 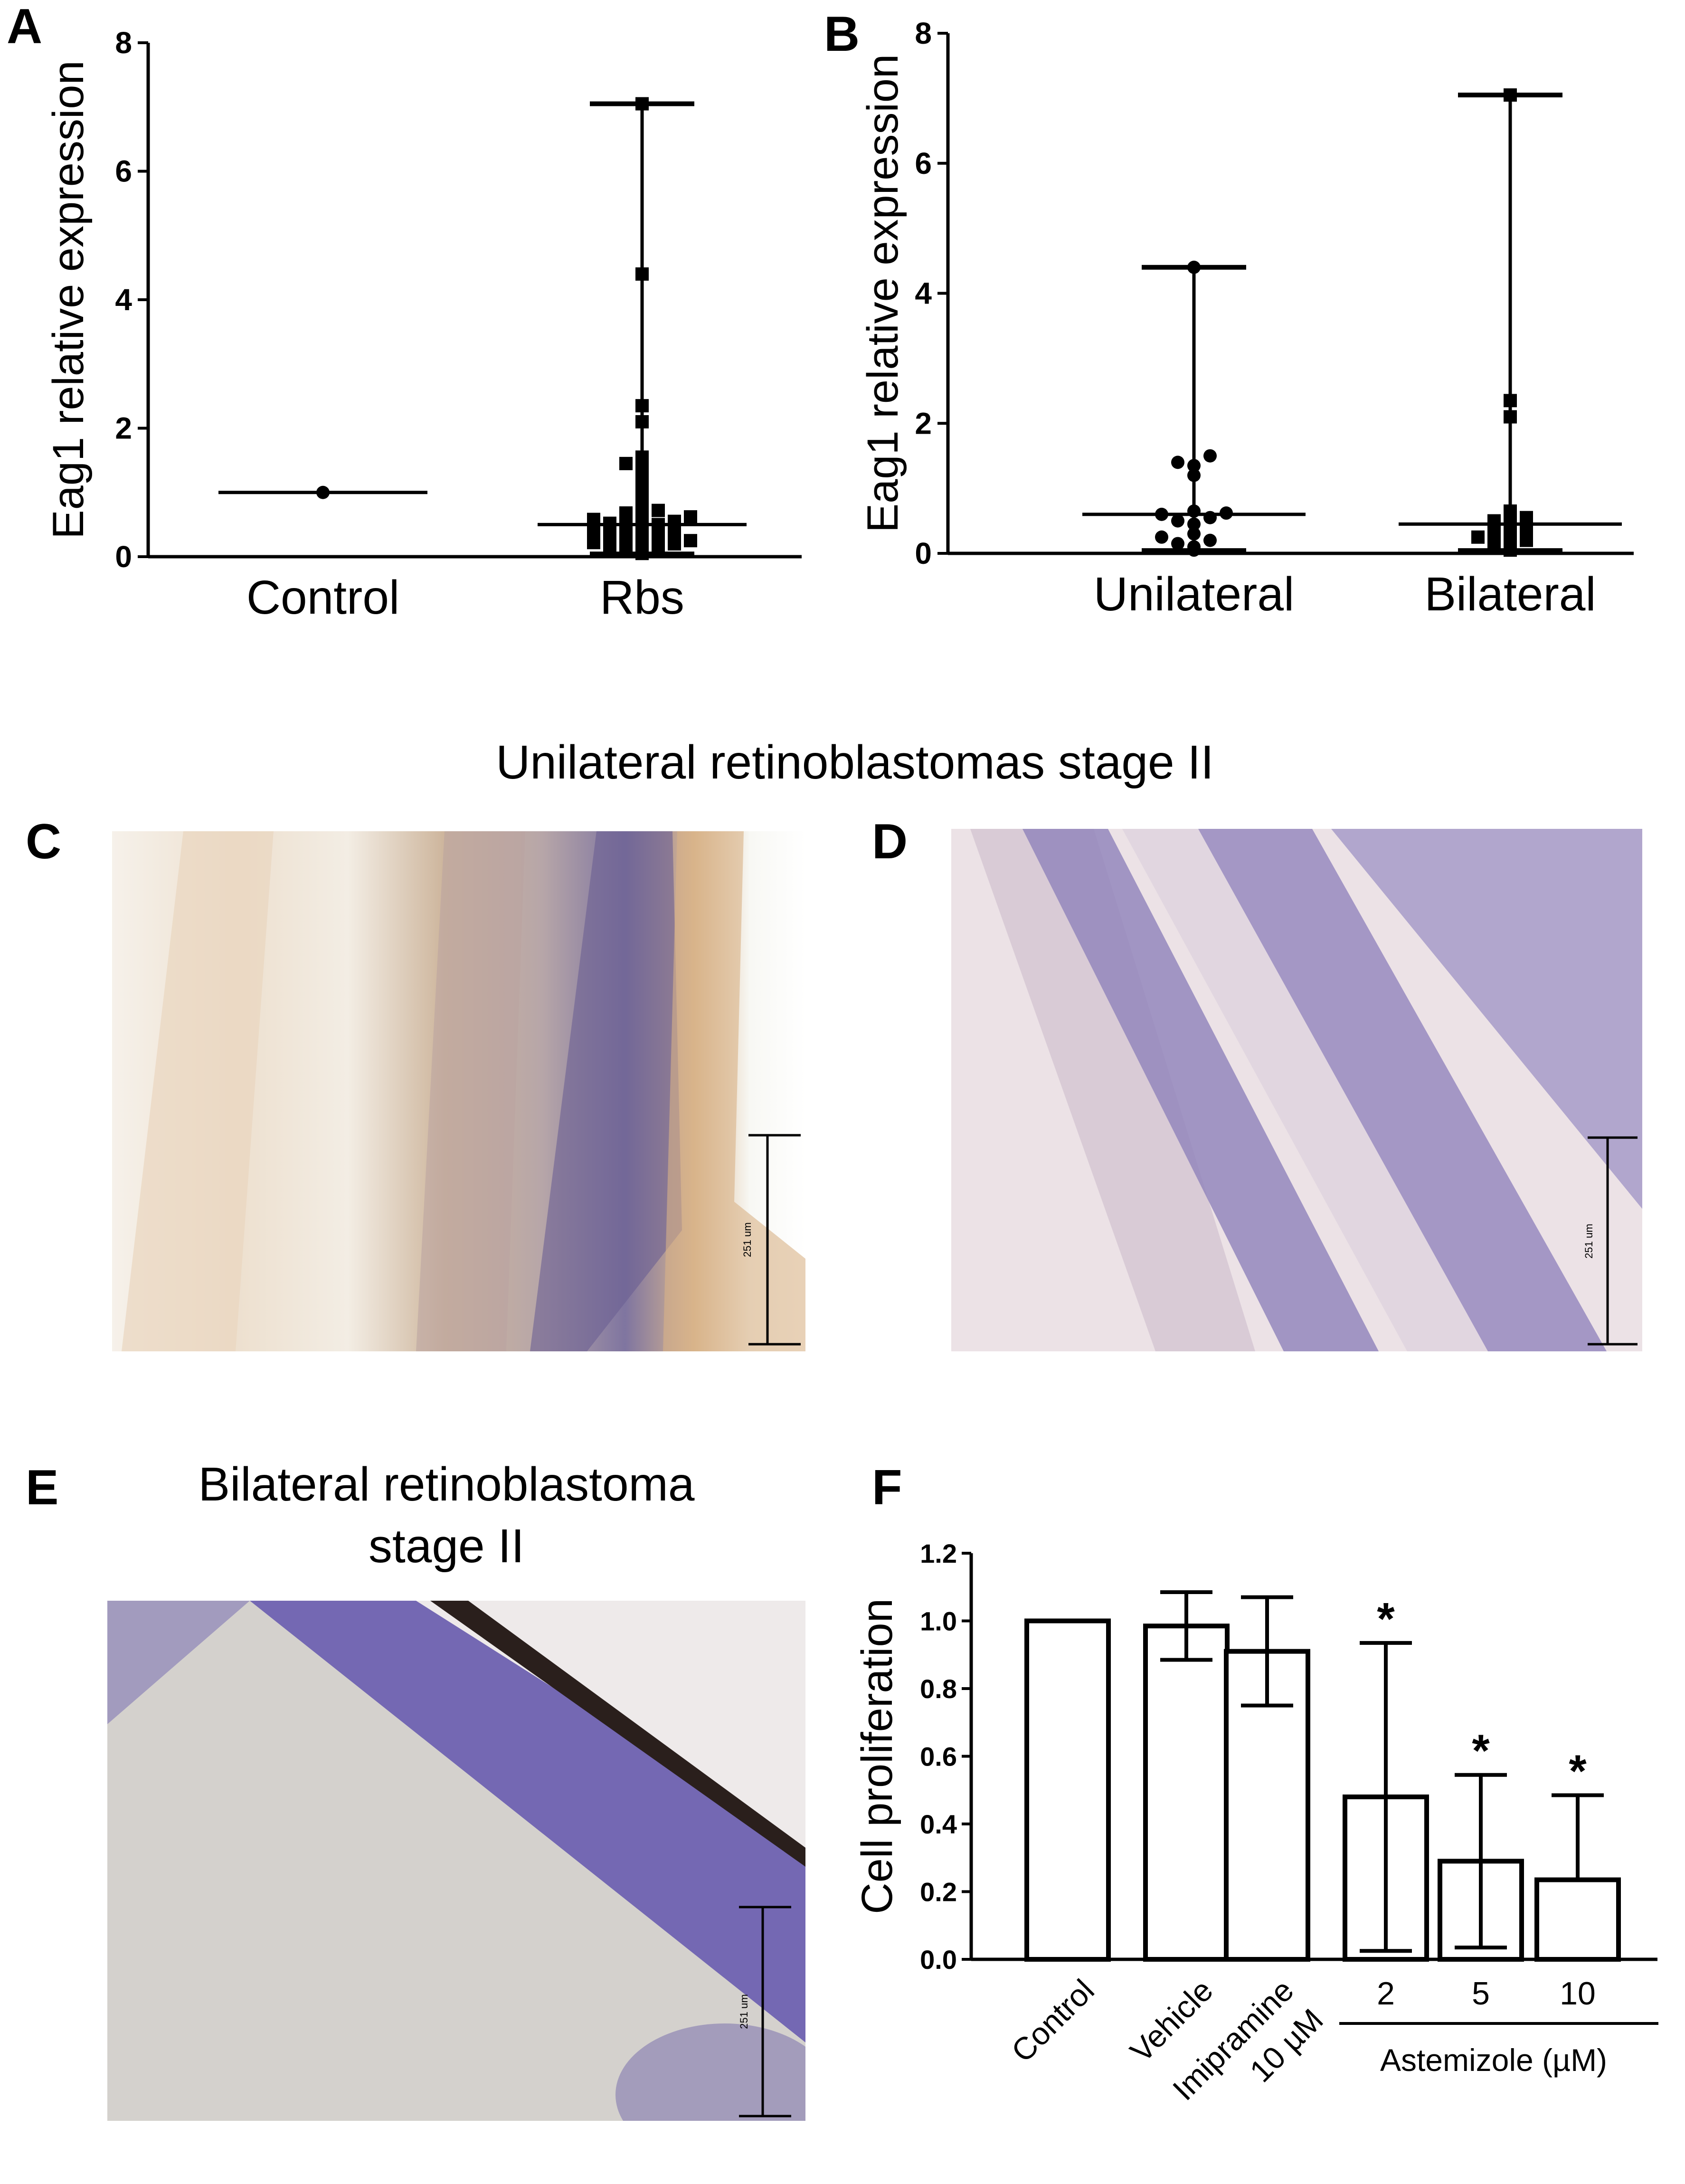 What do you see at coordinates (855, 762) in the screenshot?
I see `heading-unilateral: Unilateral retinoblastomas stage II` at bounding box center [855, 762].